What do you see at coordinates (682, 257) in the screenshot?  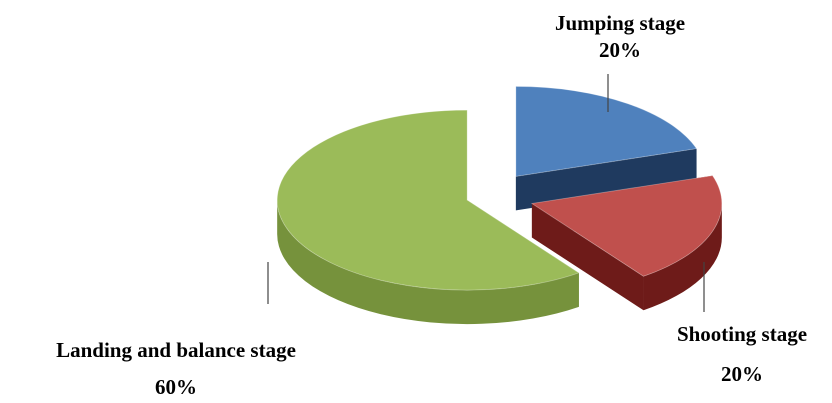 I see `slice-rim-shooting` at bounding box center [682, 257].